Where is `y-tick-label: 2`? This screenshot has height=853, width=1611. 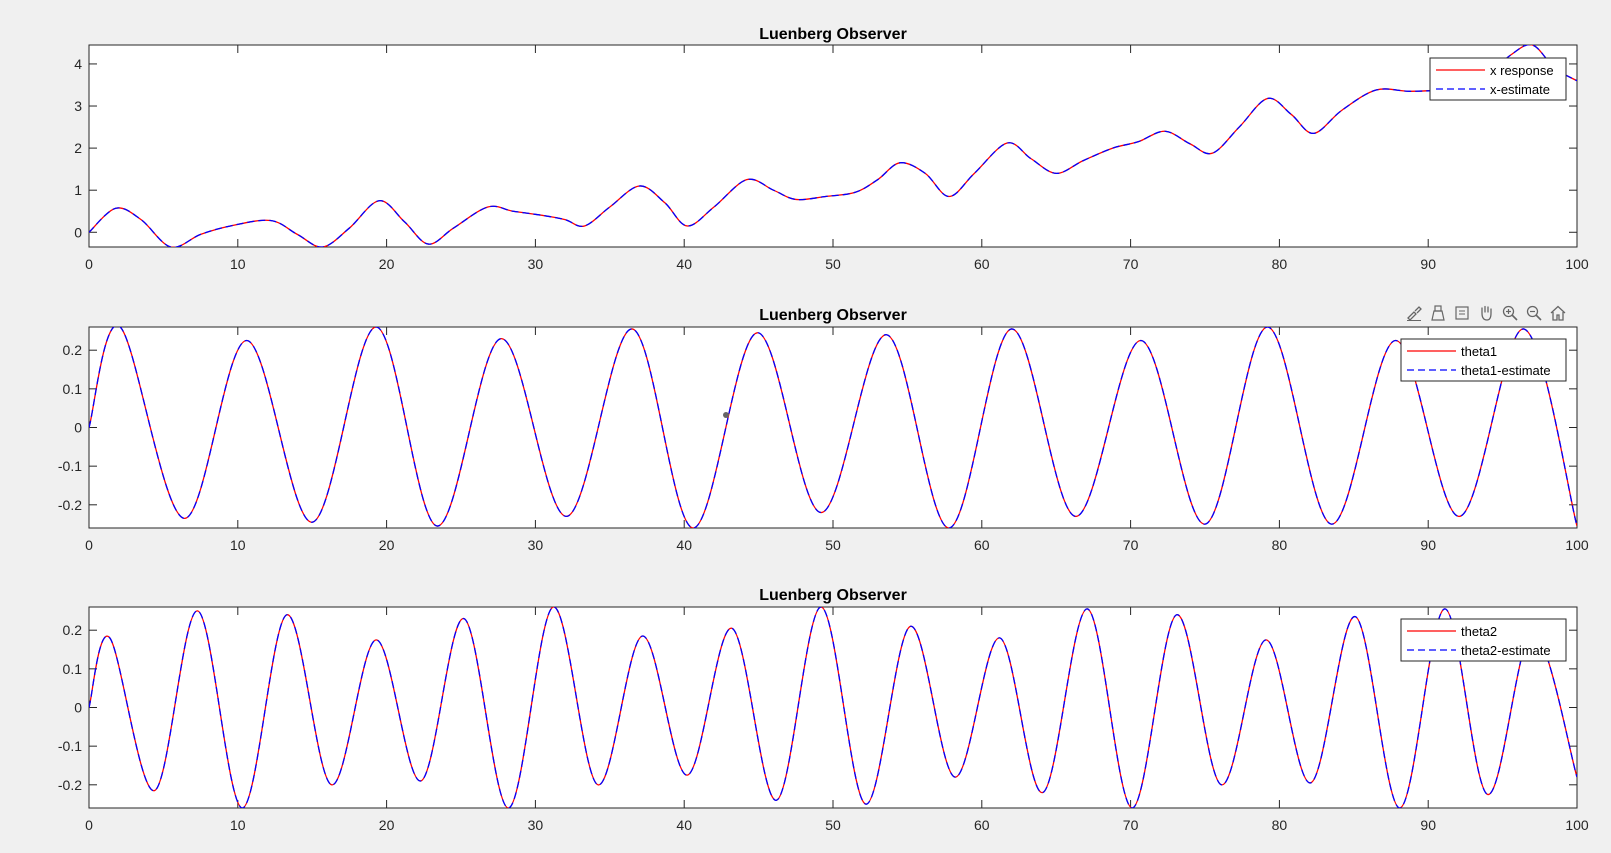 y-tick-label: 2 is located at coordinates (78, 148).